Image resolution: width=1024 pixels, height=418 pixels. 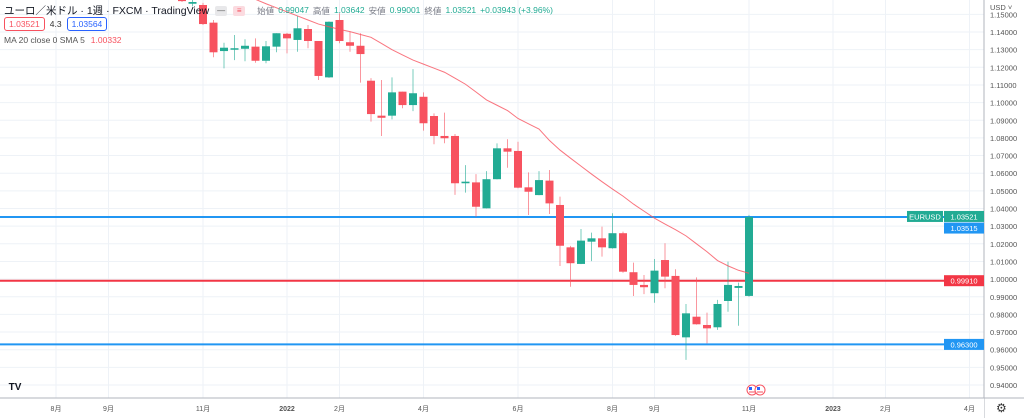 What do you see at coordinates (56, 409) in the screenshot?
I see `x-tick-label: 8月` at bounding box center [56, 409].